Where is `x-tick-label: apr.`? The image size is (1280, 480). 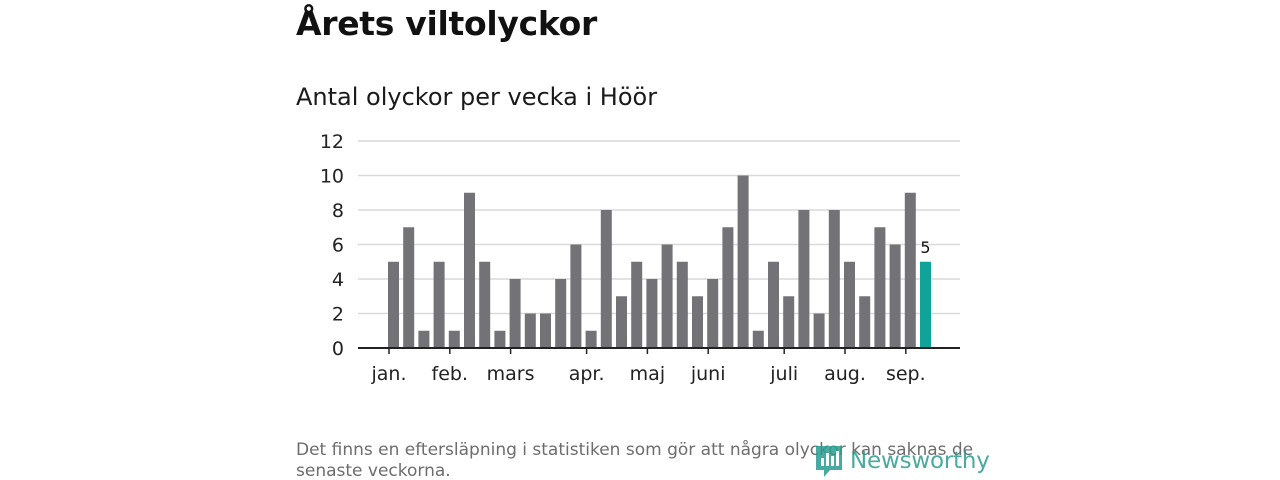
x-tick-label: apr. is located at coordinates (587, 374).